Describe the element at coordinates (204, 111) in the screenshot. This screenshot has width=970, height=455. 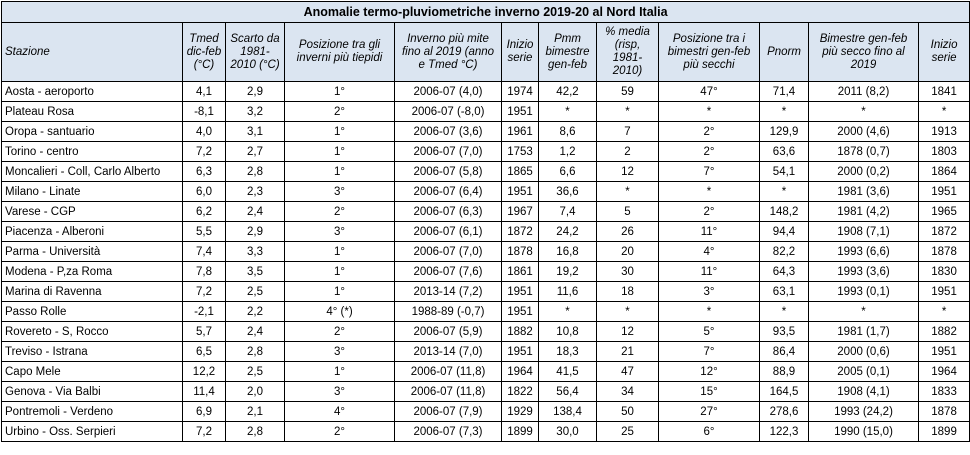
I see `cell-tmed: -8,1` at that location.